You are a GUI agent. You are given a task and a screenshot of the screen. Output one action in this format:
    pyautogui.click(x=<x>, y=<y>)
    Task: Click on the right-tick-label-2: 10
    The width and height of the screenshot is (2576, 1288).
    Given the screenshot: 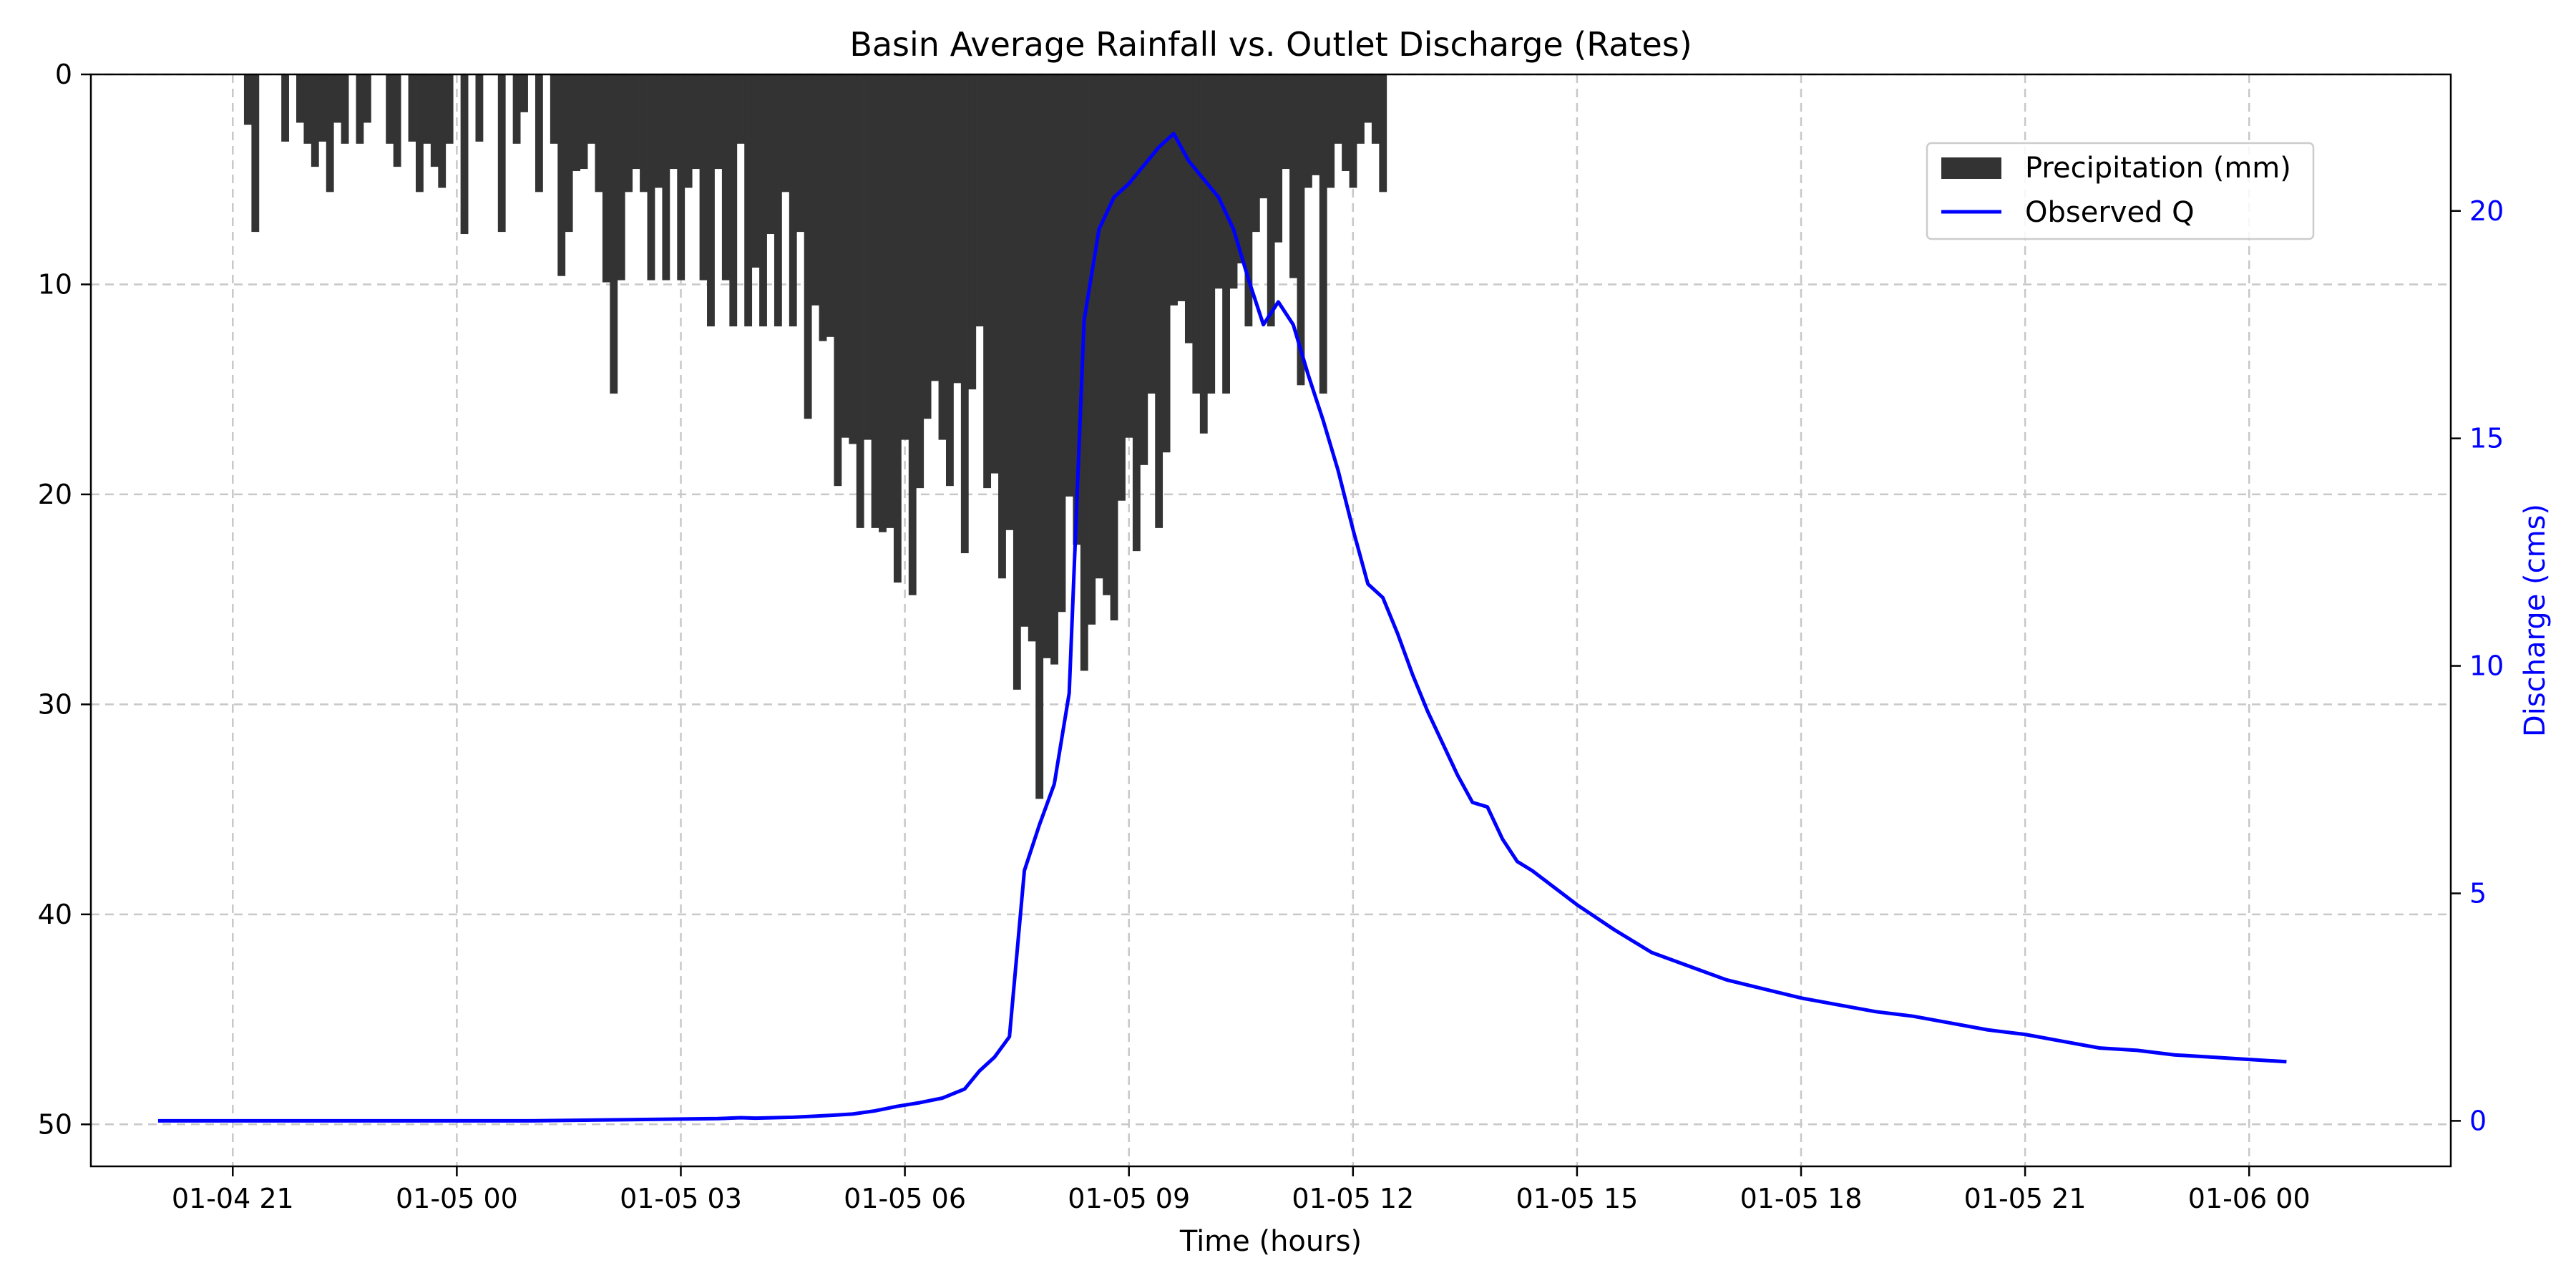 What is the action you would take?
    pyautogui.click(x=2486, y=666)
    